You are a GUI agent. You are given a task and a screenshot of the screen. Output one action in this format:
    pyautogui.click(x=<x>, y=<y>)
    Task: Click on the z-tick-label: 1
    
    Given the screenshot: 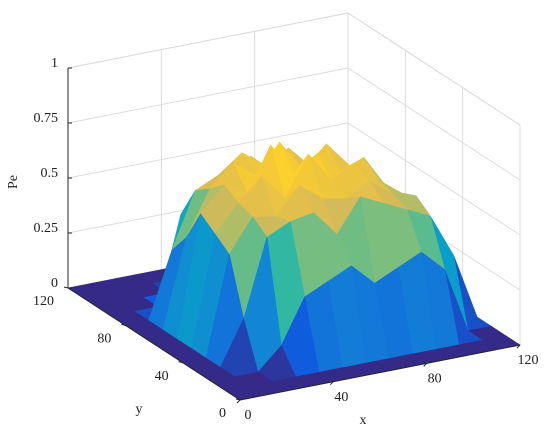 What is the action you would take?
    pyautogui.click(x=54, y=63)
    